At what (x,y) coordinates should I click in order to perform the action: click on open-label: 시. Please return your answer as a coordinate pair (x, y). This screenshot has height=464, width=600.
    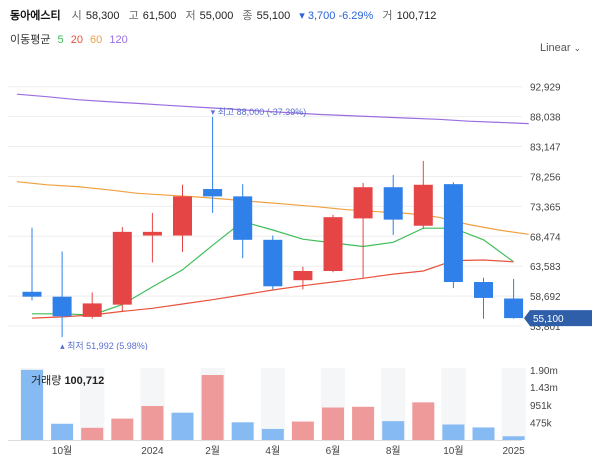
    Looking at the image, I should click on (76, 16).